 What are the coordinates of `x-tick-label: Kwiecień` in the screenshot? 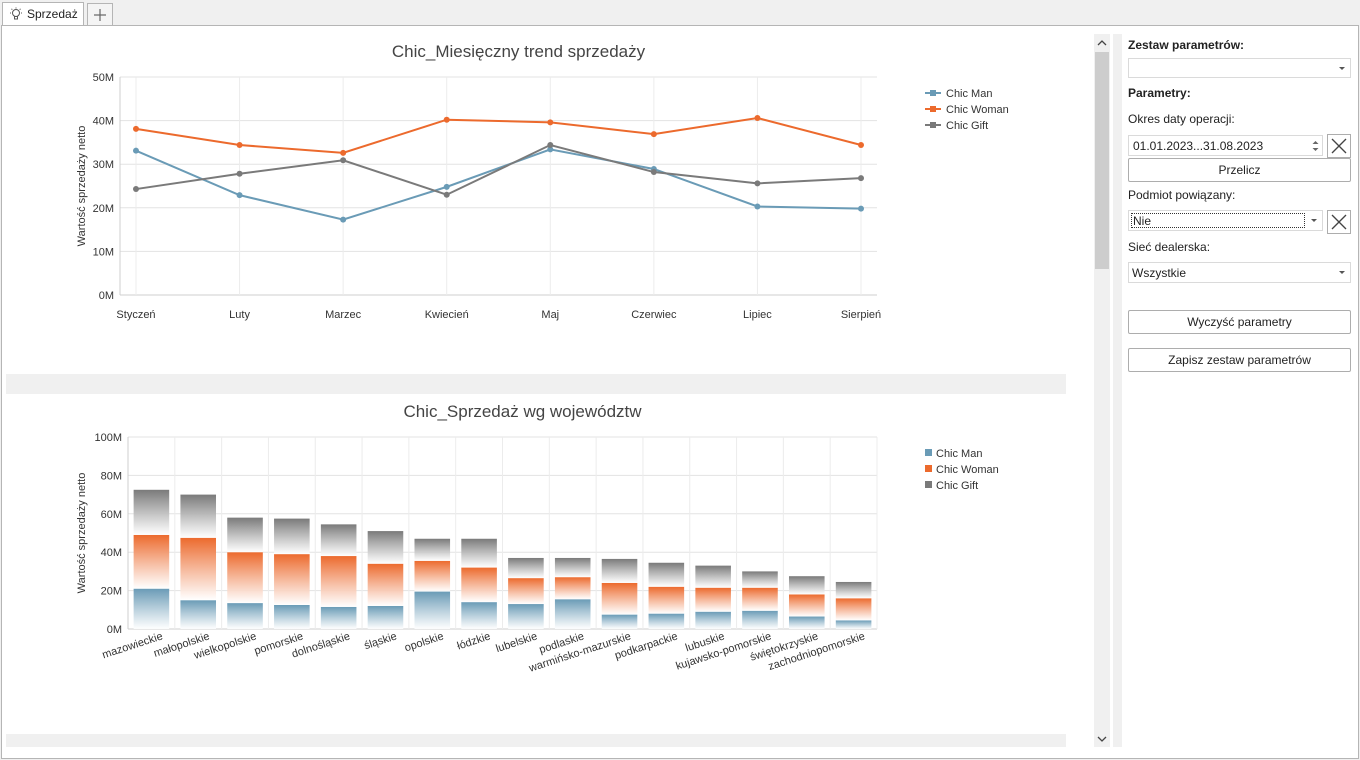 It's located at (447, 315).